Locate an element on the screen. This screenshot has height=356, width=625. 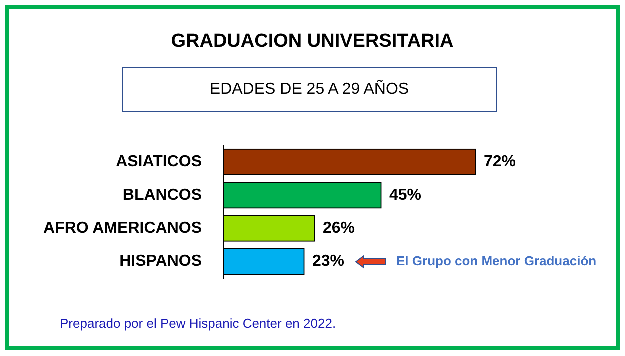
chart-subtitle: EDADES DE 25 A 29 AÑOS is located at coordinates (309, 89).